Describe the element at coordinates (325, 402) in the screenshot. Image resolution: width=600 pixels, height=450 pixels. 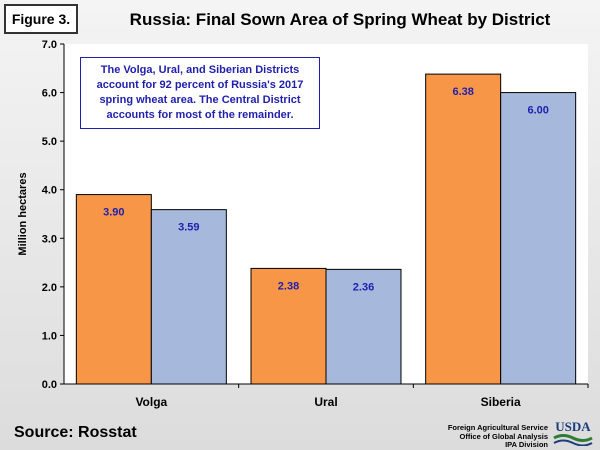
I see `x-tick-label: Ural` at that location.